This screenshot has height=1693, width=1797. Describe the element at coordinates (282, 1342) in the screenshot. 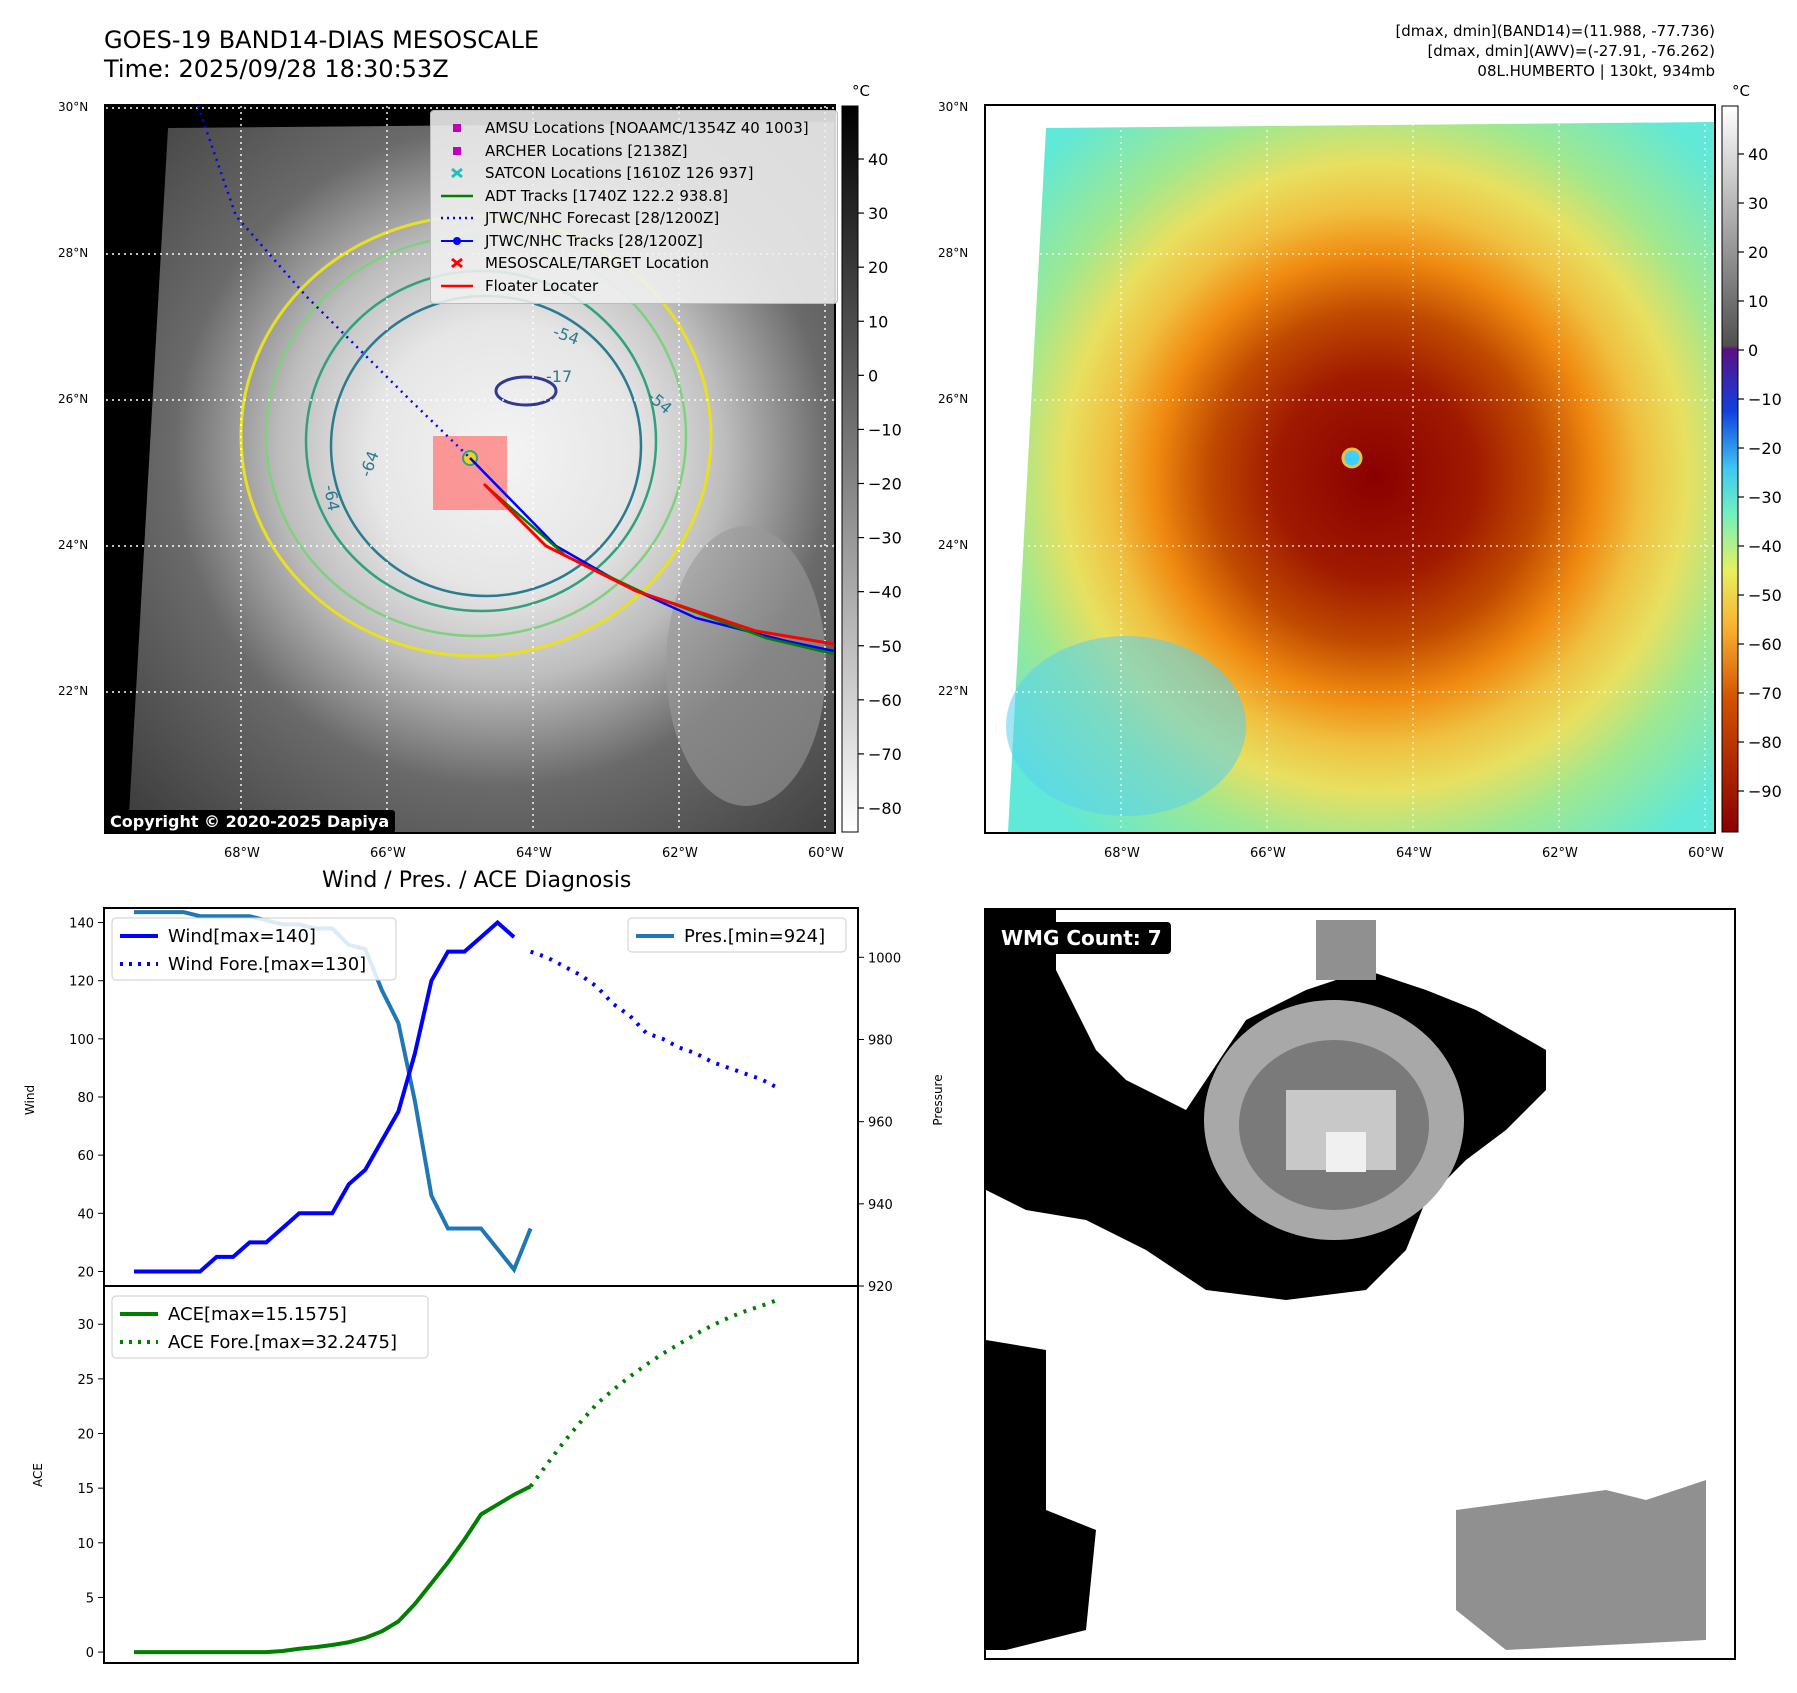

I see `chart-legend-label: ACE Fore.[max=32.2475]` at that location.